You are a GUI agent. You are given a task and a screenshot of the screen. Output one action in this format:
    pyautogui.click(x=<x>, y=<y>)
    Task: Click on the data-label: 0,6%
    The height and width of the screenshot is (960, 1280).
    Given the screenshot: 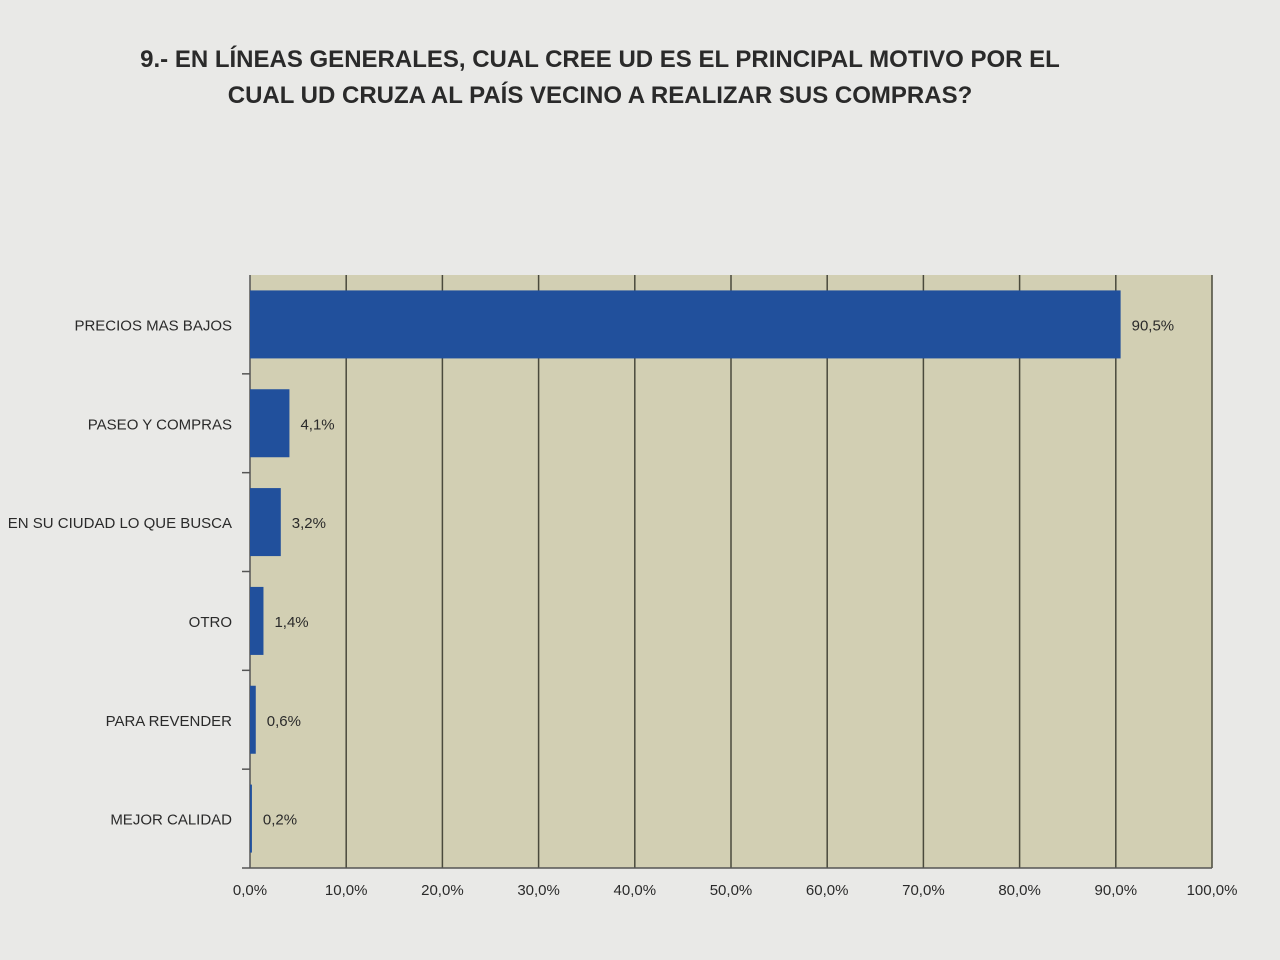 What is the action you would take?
    pyautogui.click(x=284, y=721)
    